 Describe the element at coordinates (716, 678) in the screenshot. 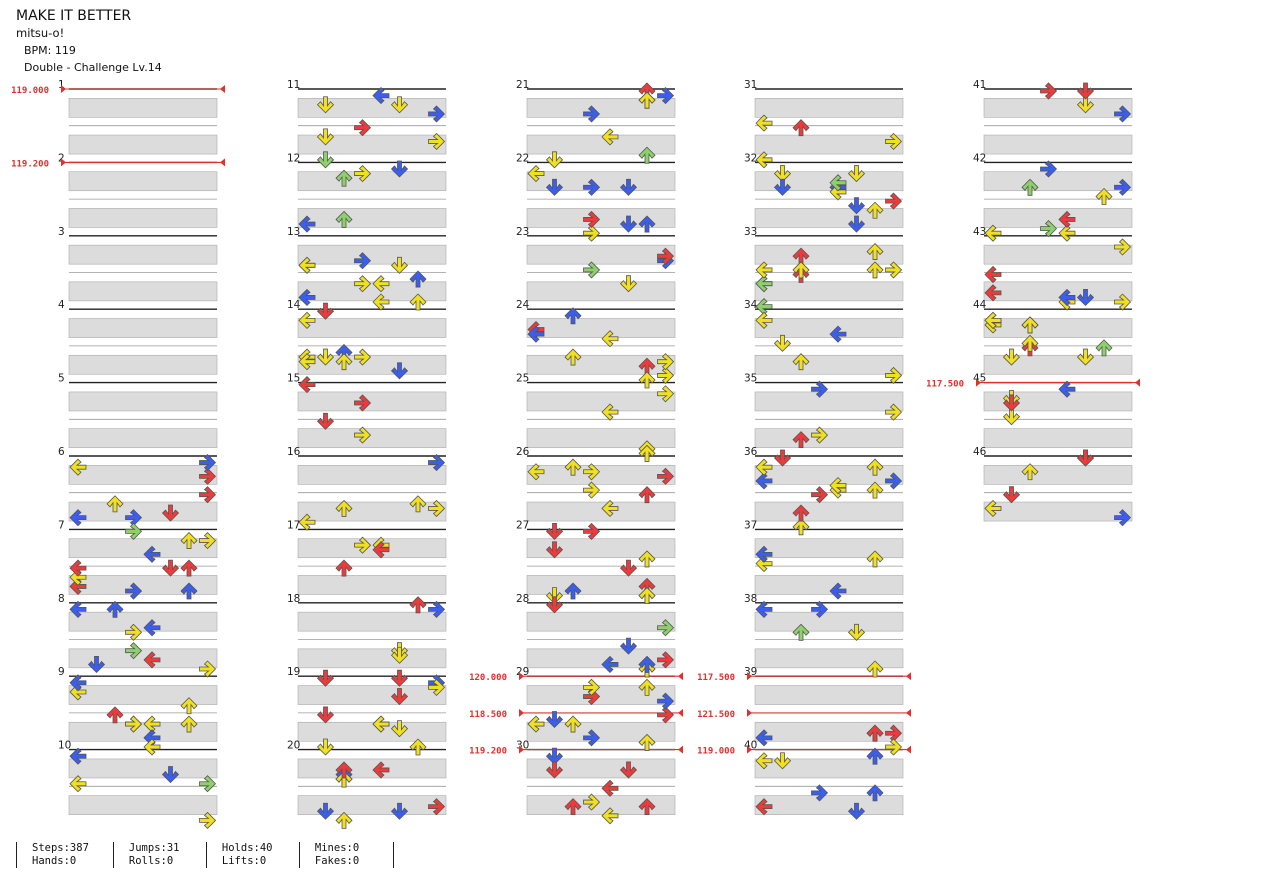

I see `bpm-value: 117.500` at that location.